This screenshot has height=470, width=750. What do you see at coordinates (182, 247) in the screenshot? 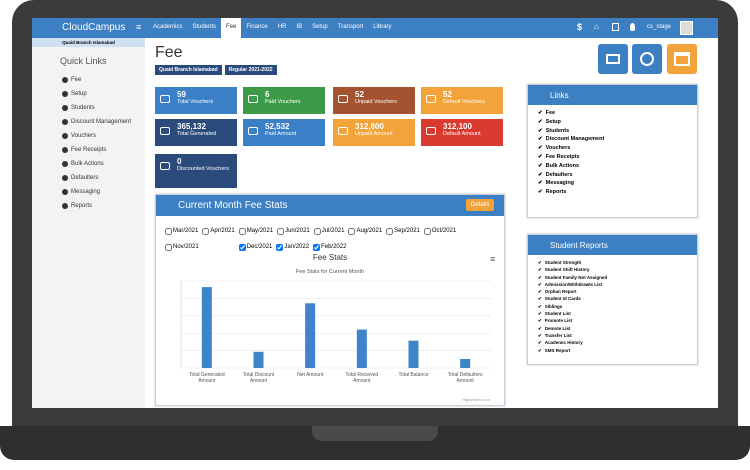
I see `month-filter: Nov/2021` at bounding box center [182, 247].